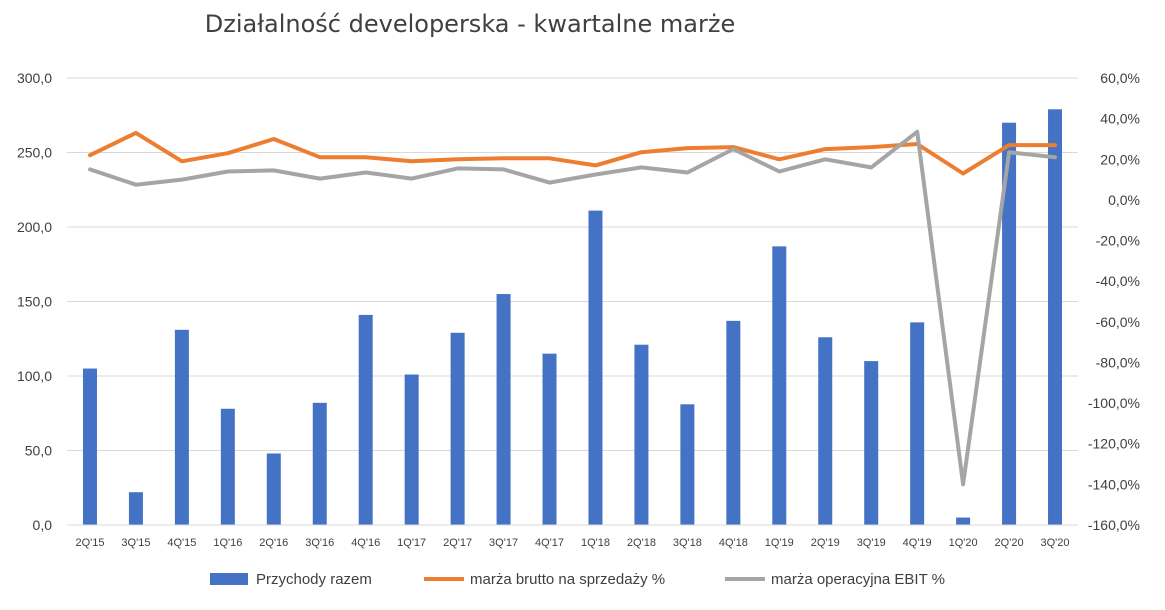 This screenshot has height=610, width=1165. What do you see at coordinates (1118, 362) in the screenshot?
I see `right-tick-label: -80,0%` at bounding box center [1118, 362].